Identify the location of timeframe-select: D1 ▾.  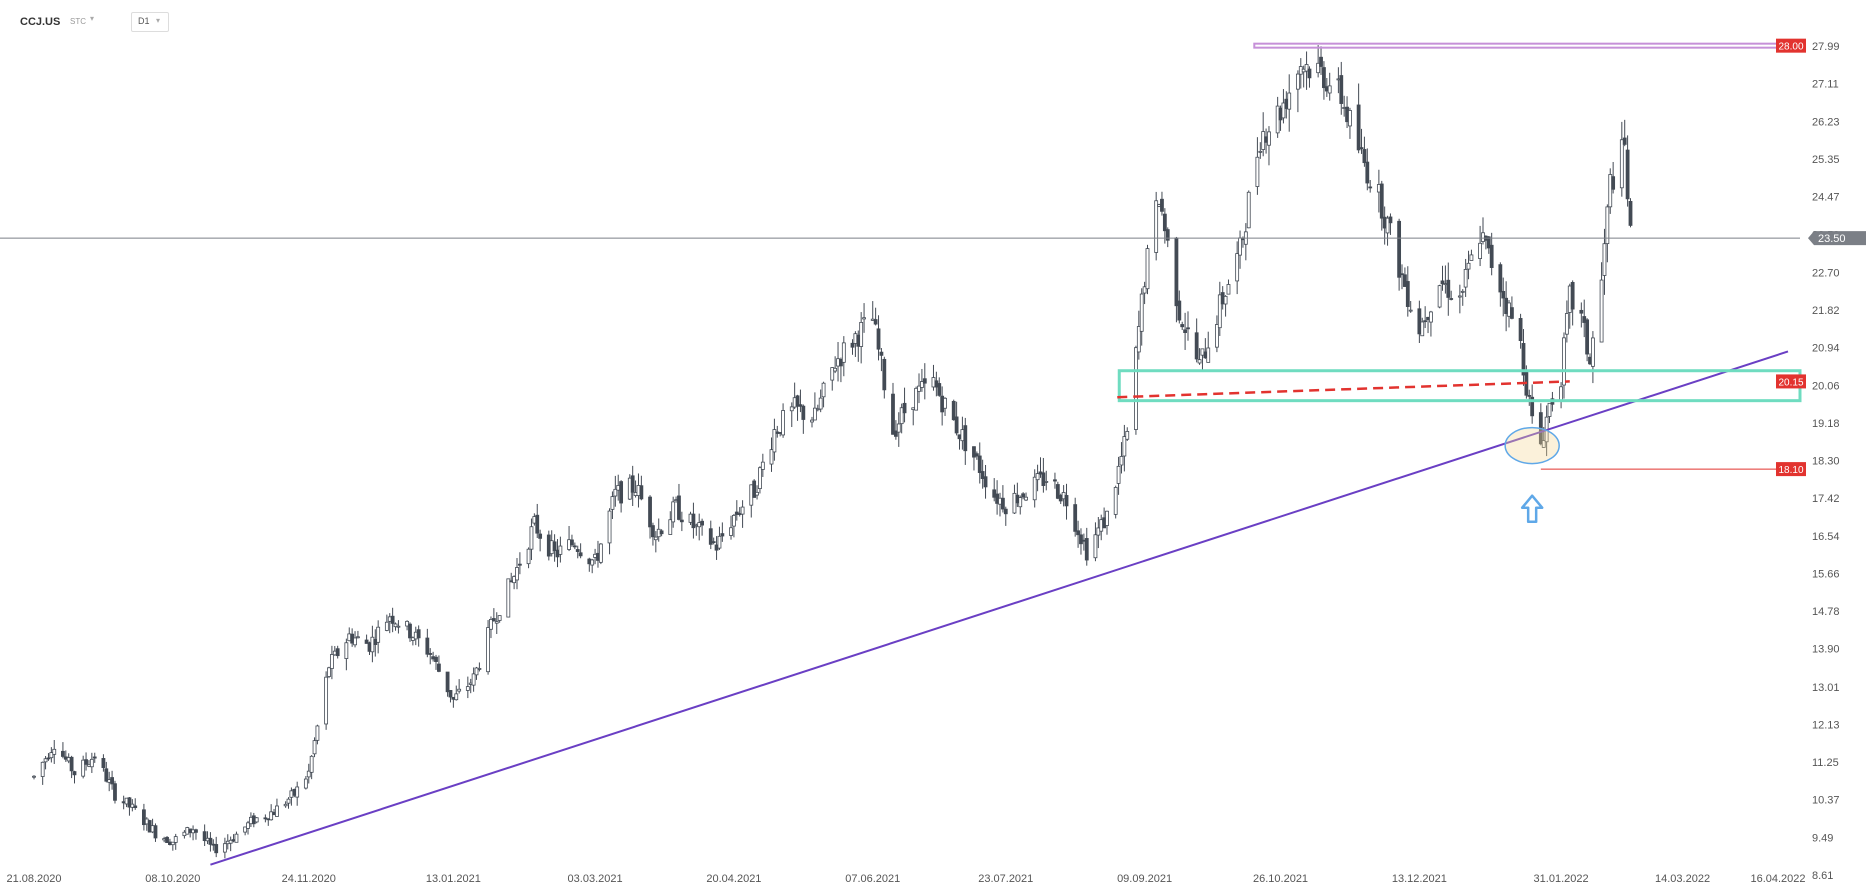
(150, 22).